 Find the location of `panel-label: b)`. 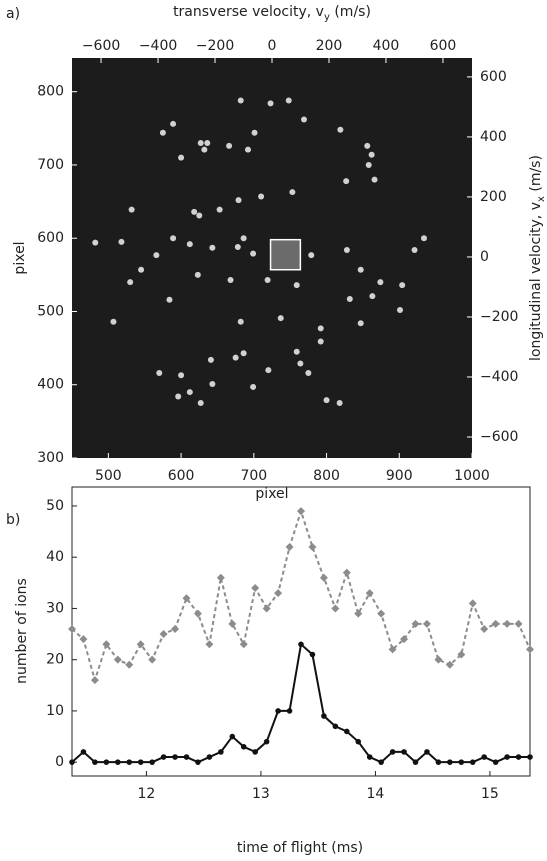

panel-label: b) is located at coordinates (13, 520).